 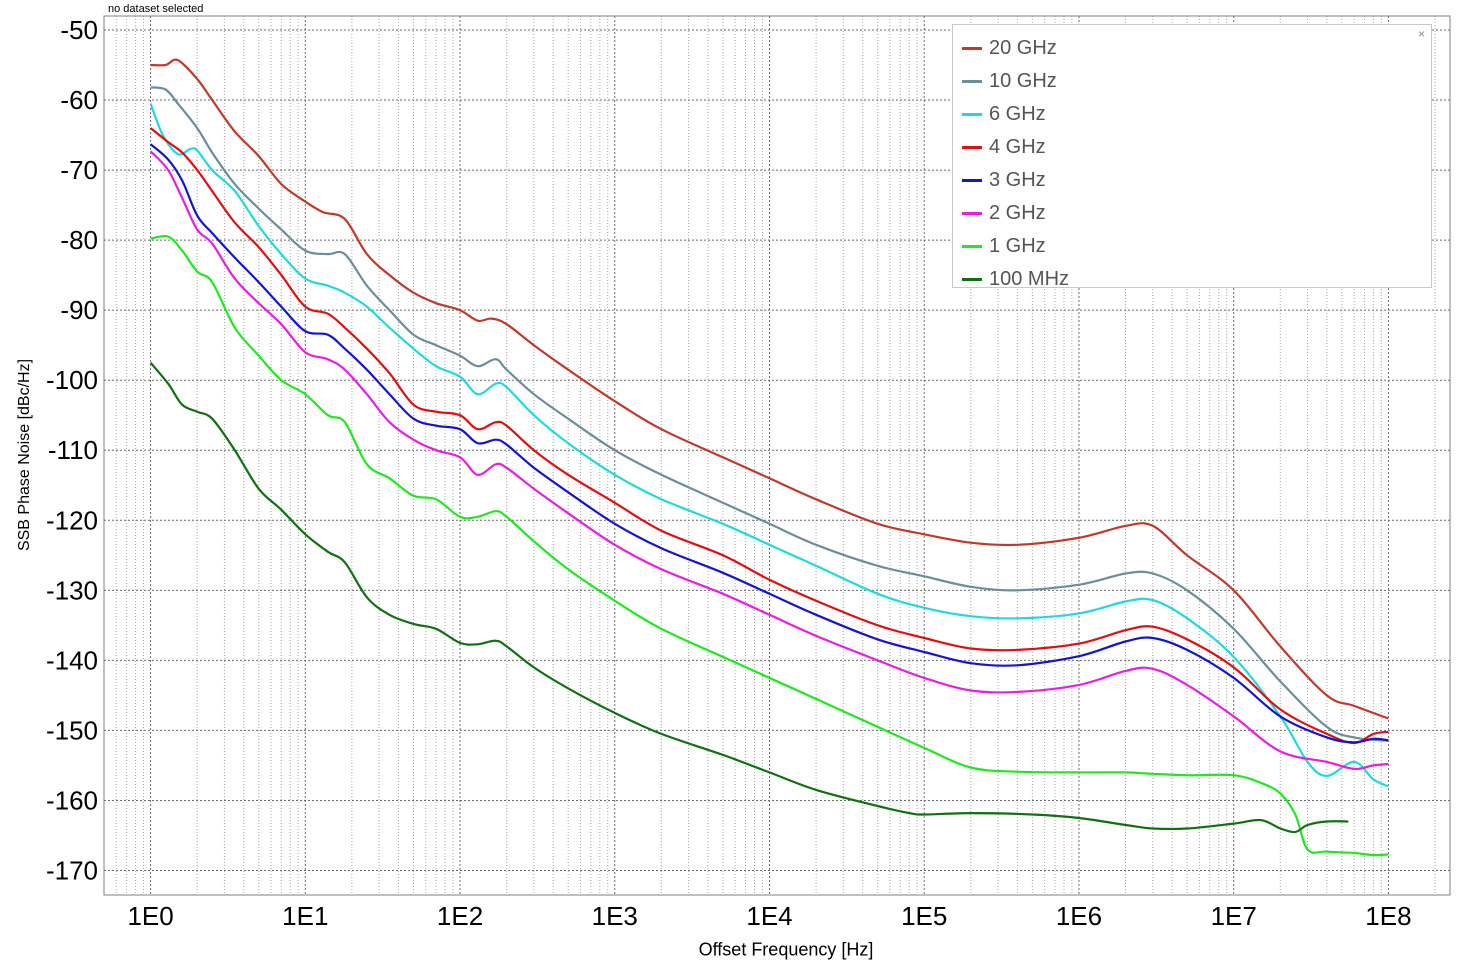 I want to click on x-tick-labels: 1E0 1E1 1E2 1E3 1E4 1E5 1E6 1E7 1E8, so click(x=769, y=916).